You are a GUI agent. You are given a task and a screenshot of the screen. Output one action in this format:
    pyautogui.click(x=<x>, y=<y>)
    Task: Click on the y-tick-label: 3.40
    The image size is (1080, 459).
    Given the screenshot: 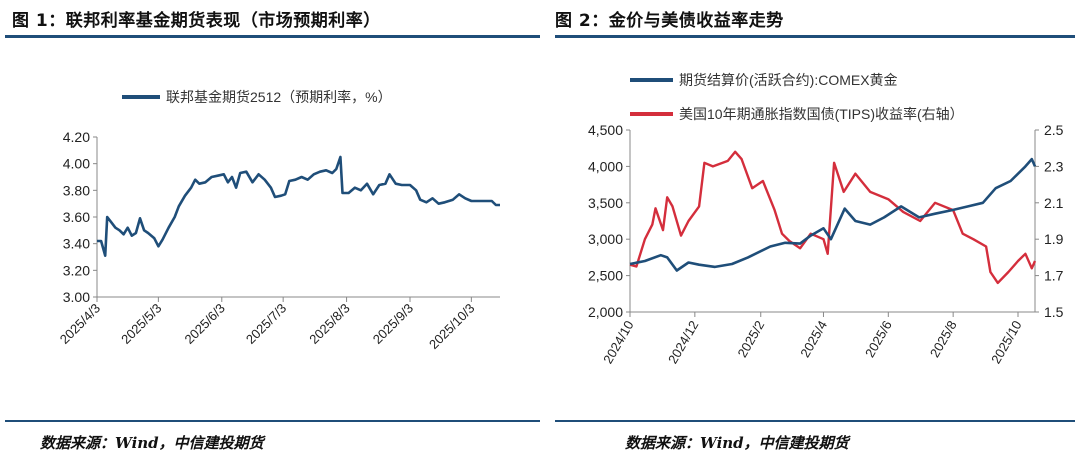 What is the action you would take?
    pyautogui.click(x=76, y=244)
    